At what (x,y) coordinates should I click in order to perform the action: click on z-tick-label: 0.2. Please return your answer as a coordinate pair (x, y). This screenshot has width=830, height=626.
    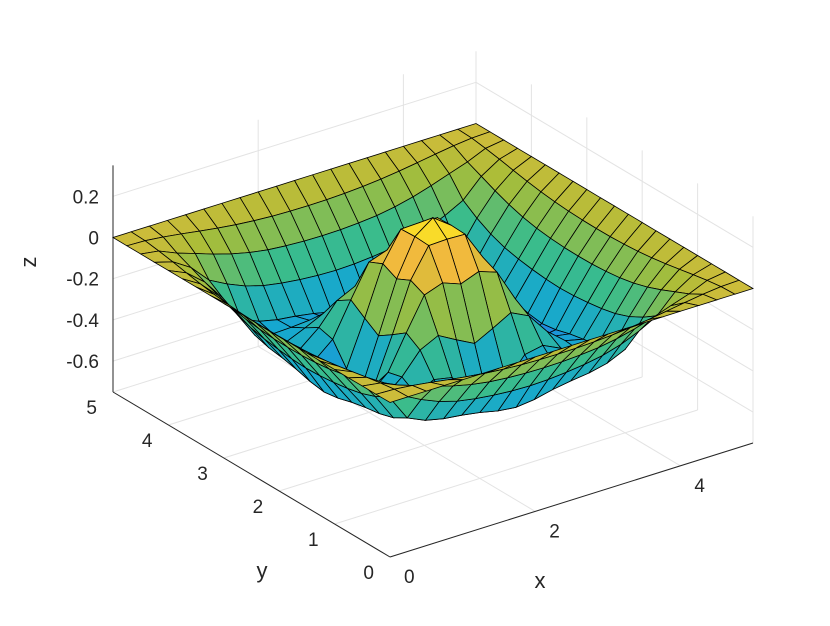
    Looking at the image, I should click on (86, 197).